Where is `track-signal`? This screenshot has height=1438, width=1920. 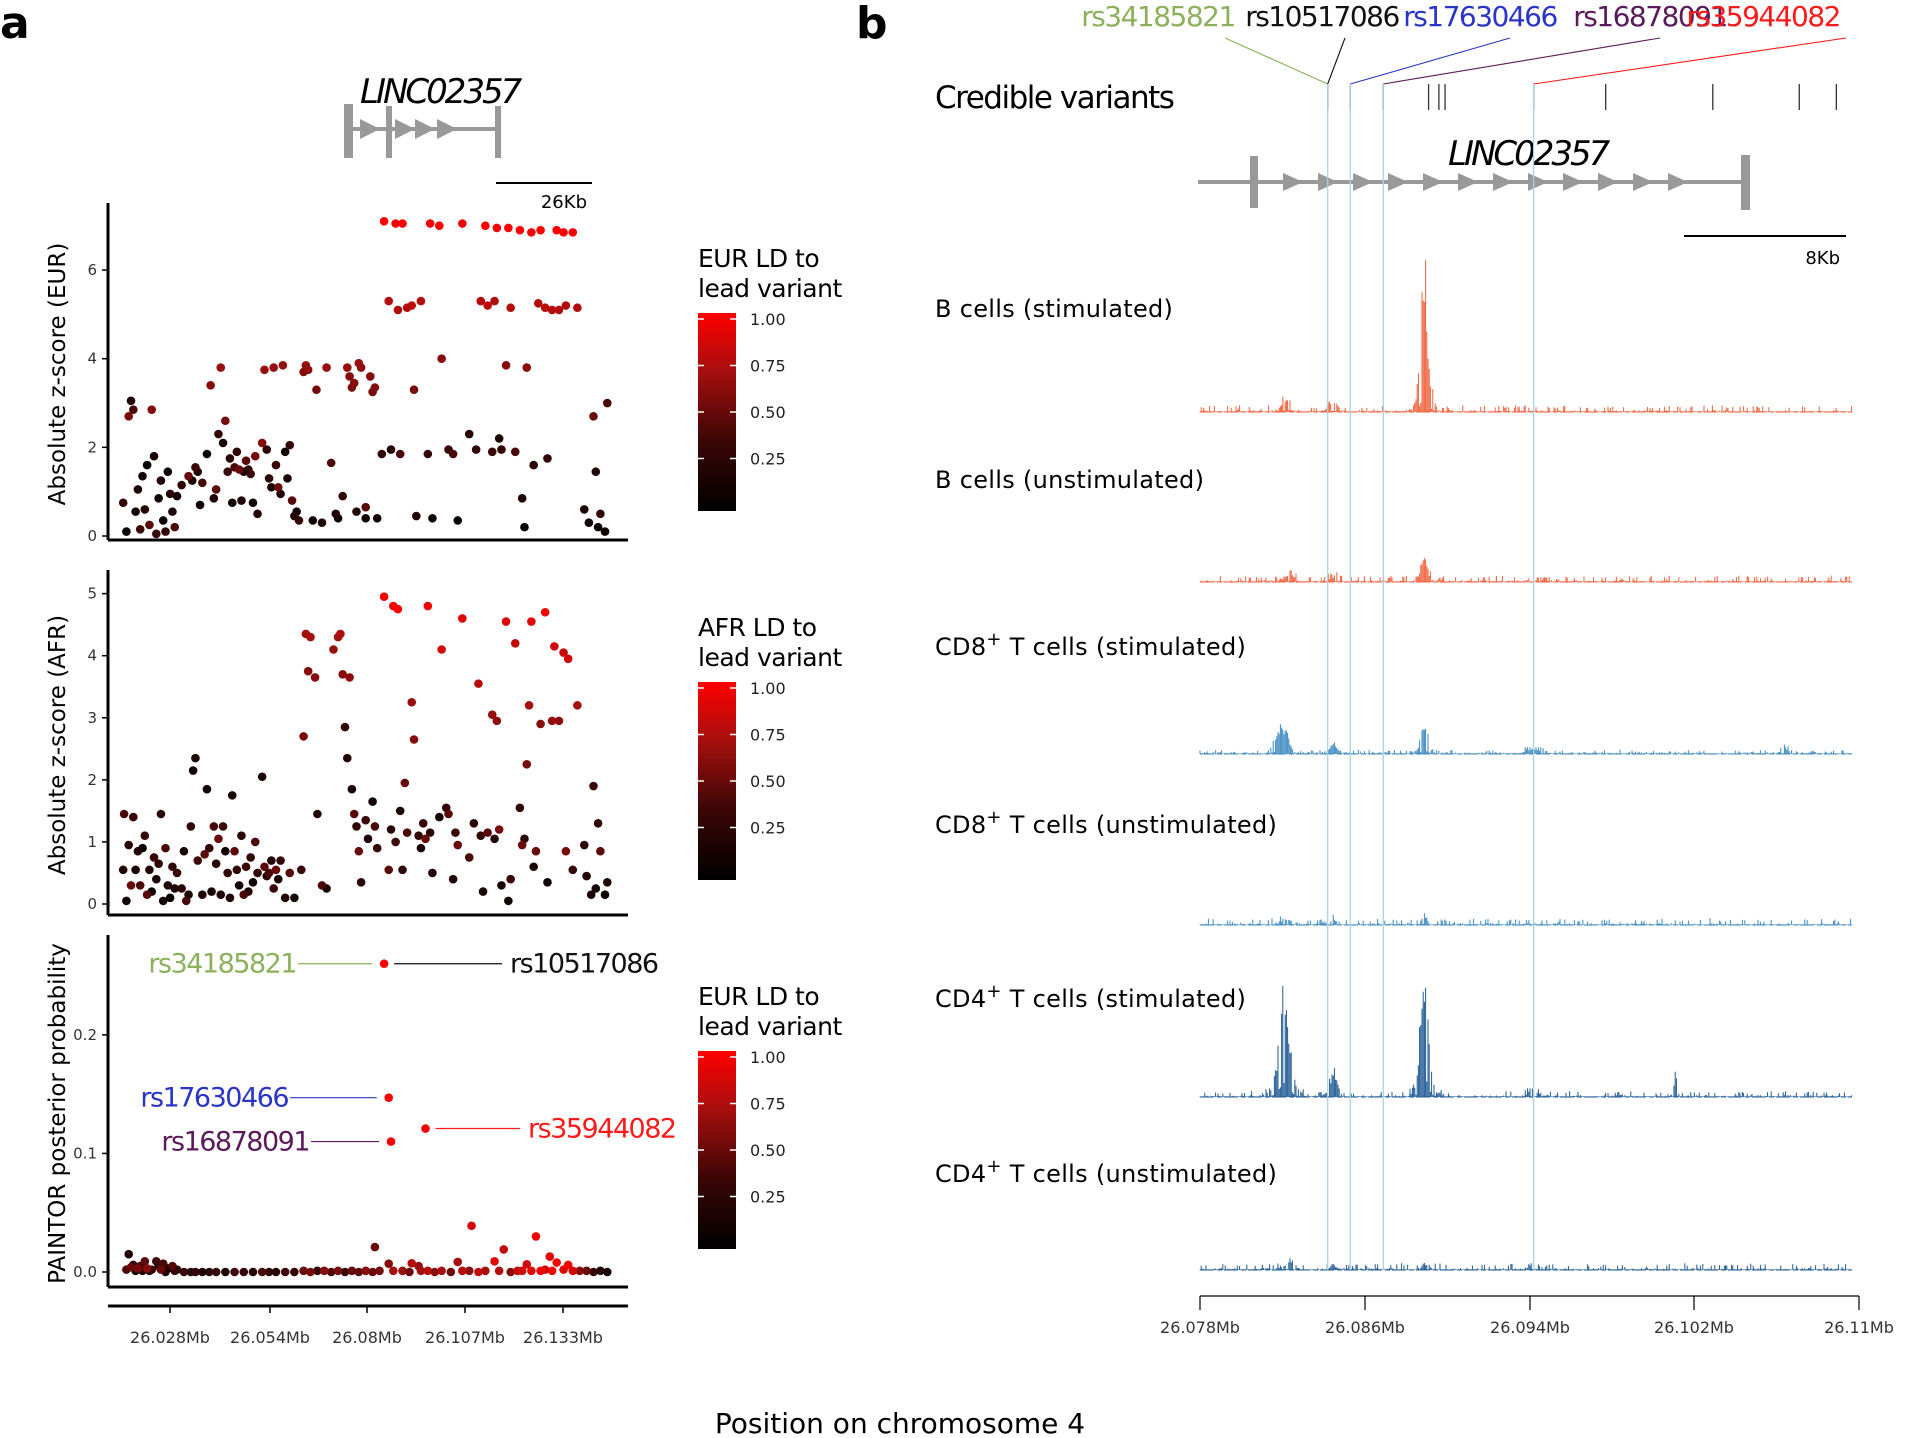
track-signal is located at coordinates (1526, 919).